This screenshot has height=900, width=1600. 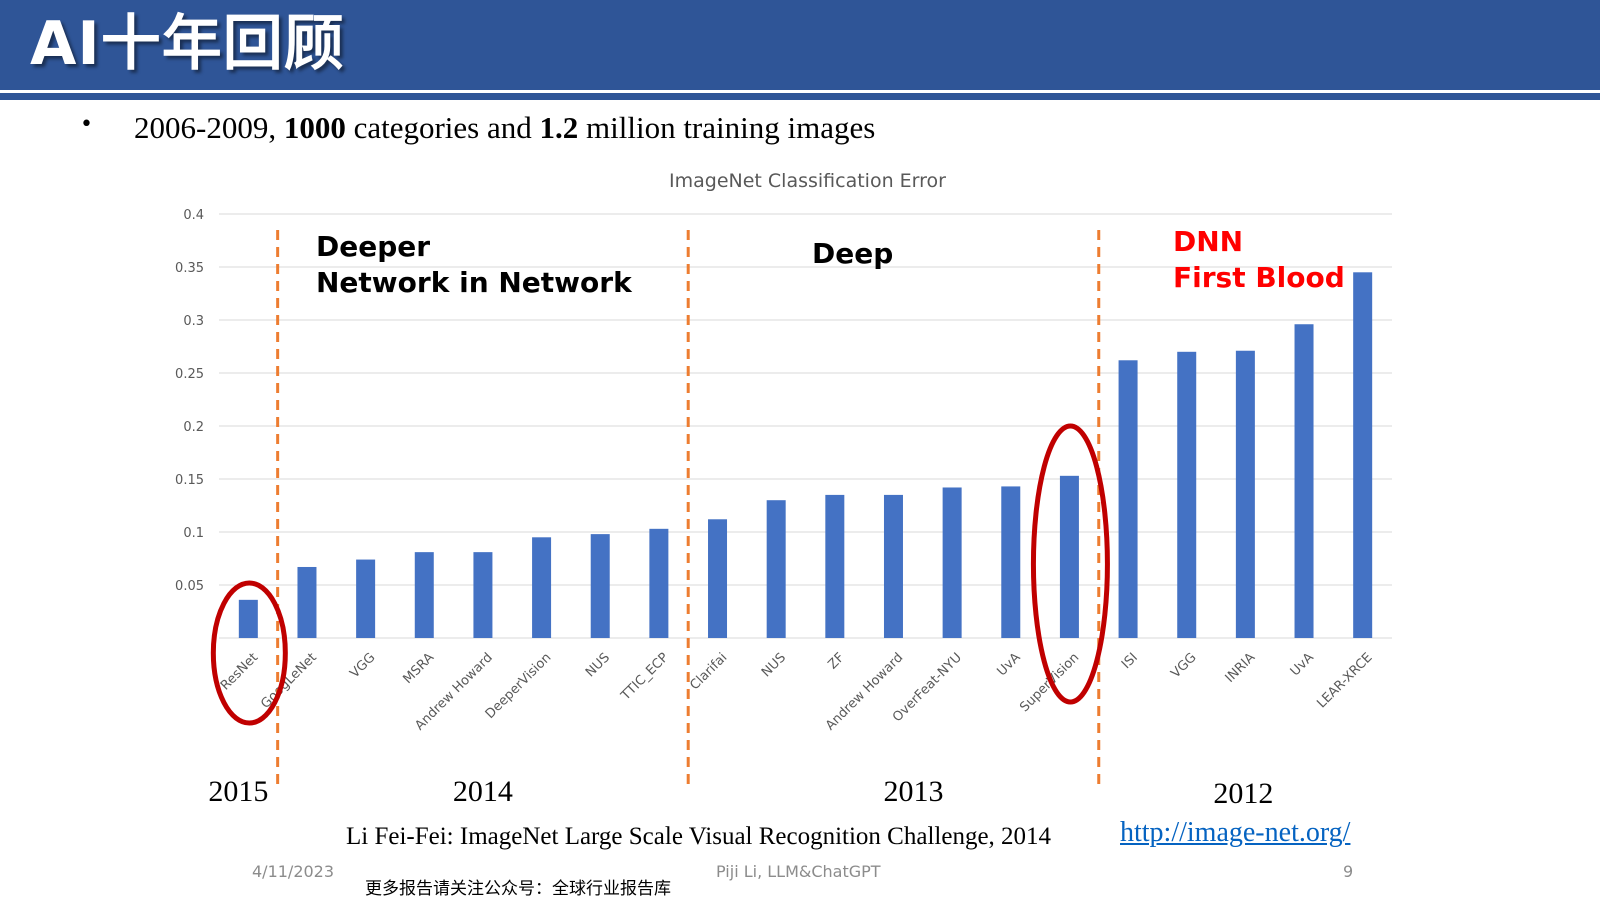 What do you see at coordinates (314, 127) in the screenshot?
I see `bullet-bold-categories: 1000` at bounding box center [314, 127].